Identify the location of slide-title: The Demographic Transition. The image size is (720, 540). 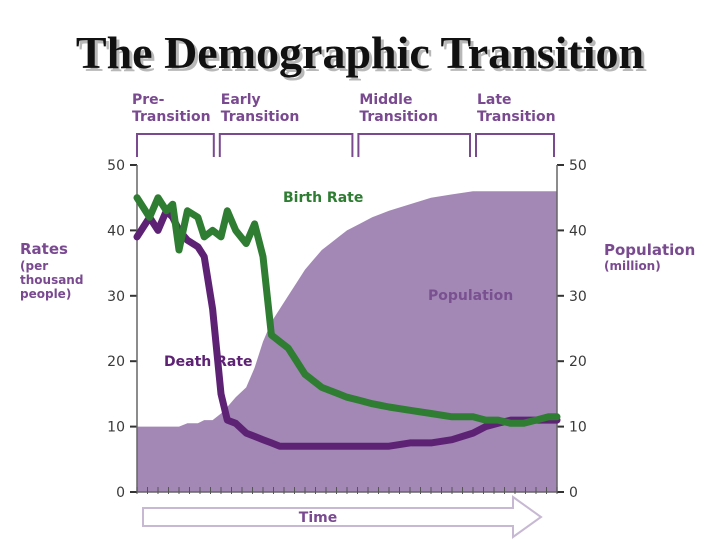
(360, 52).